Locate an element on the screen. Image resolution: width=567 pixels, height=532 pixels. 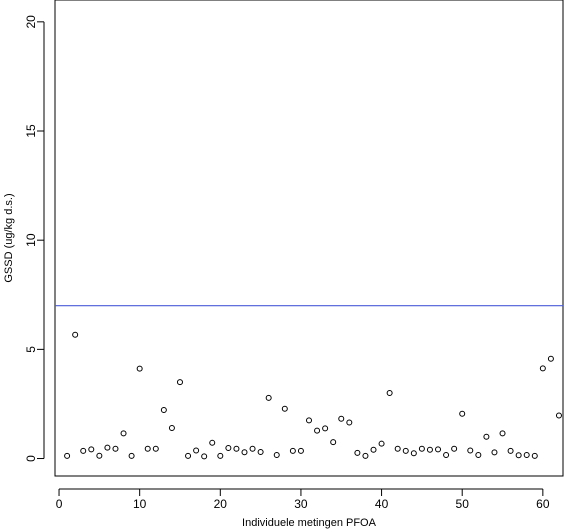
x-tick-label: 20 is located at coordinates (221, 504).